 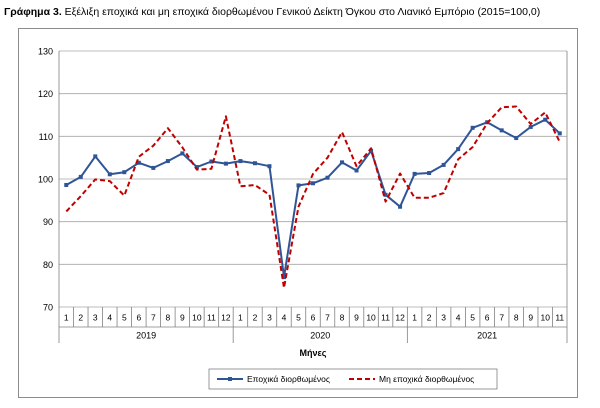 I want to click on y-tick-label: 130, so click(x=45, y=52).